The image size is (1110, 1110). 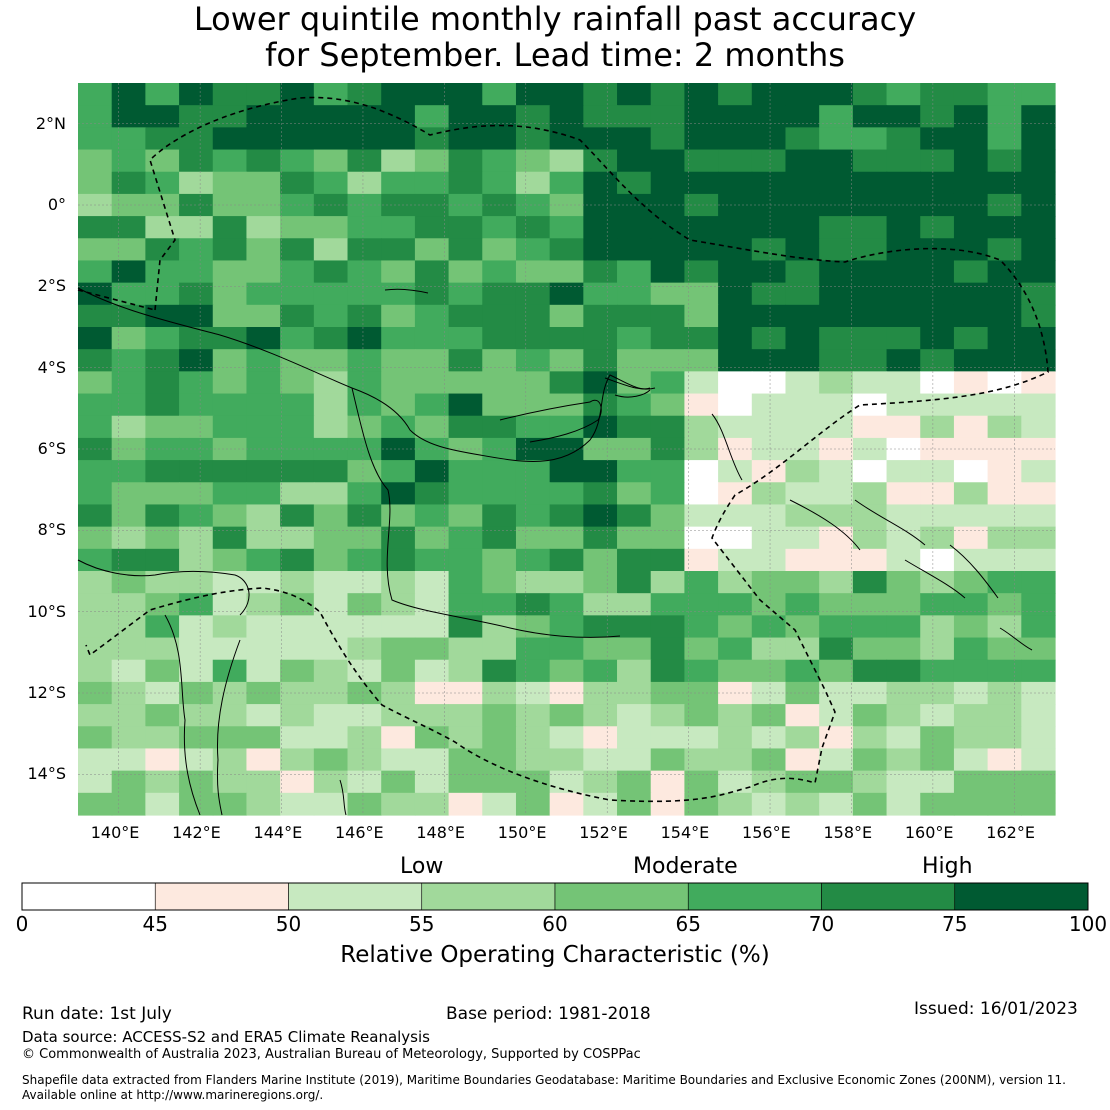 I want to click on base-period: Base period: 1981-2018, so click(x=548, y=1014).